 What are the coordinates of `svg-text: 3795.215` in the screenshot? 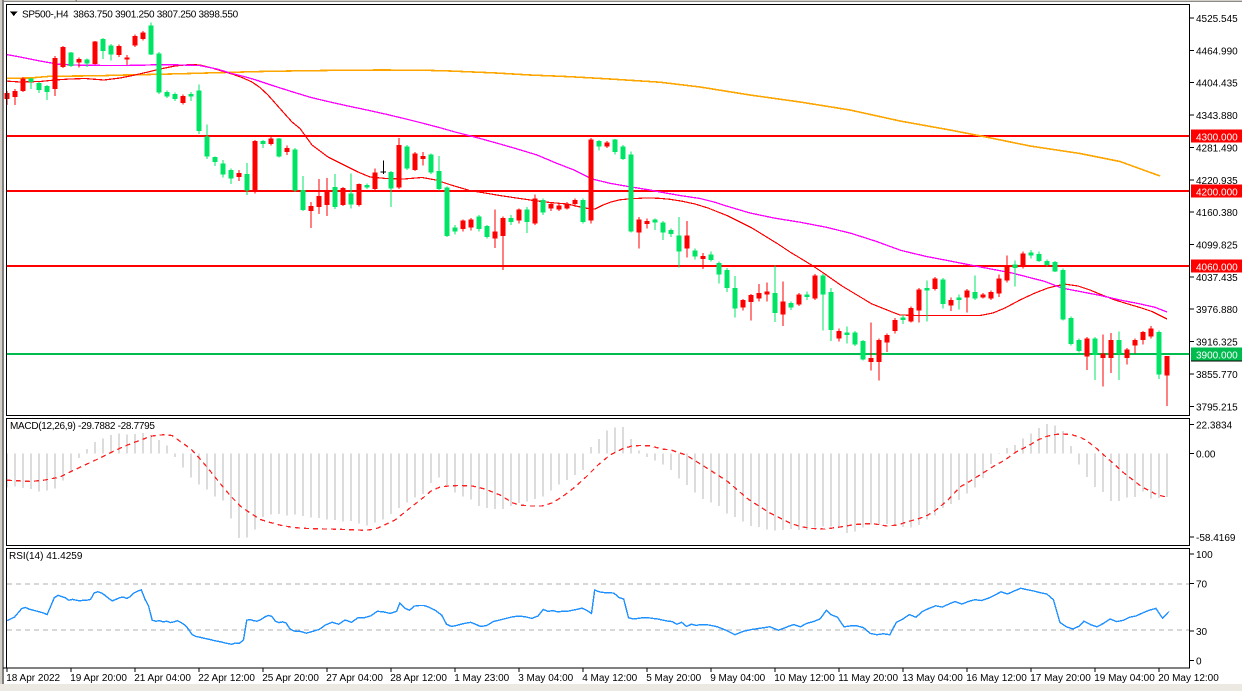 It's located at (1217, 407).